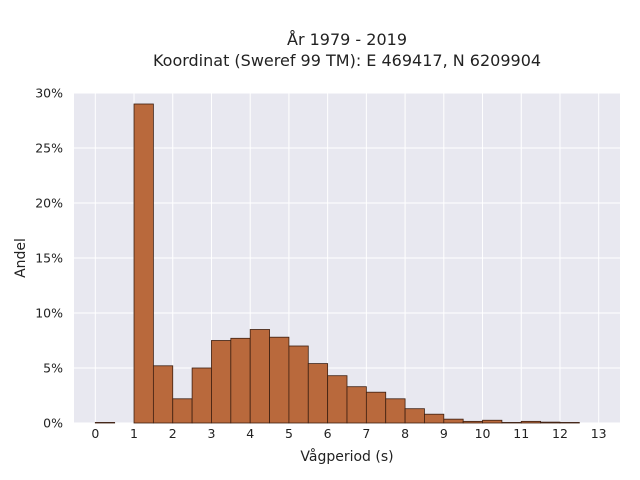 This screenshot has width=640, height=480. Describe the element at coordinates (521, 433) in the screenshot. I see `x-tick-label: 11` at that location.